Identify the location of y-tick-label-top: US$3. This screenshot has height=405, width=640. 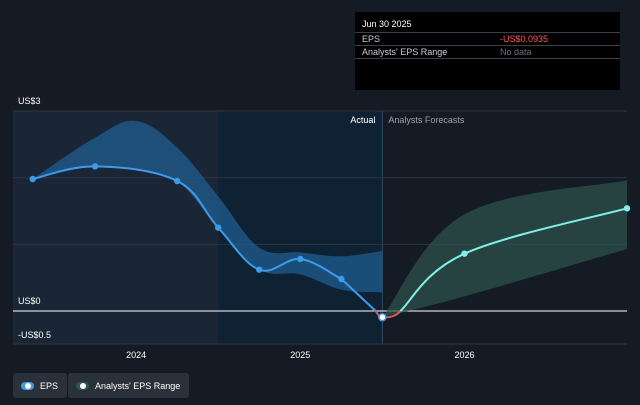
(29, 101).